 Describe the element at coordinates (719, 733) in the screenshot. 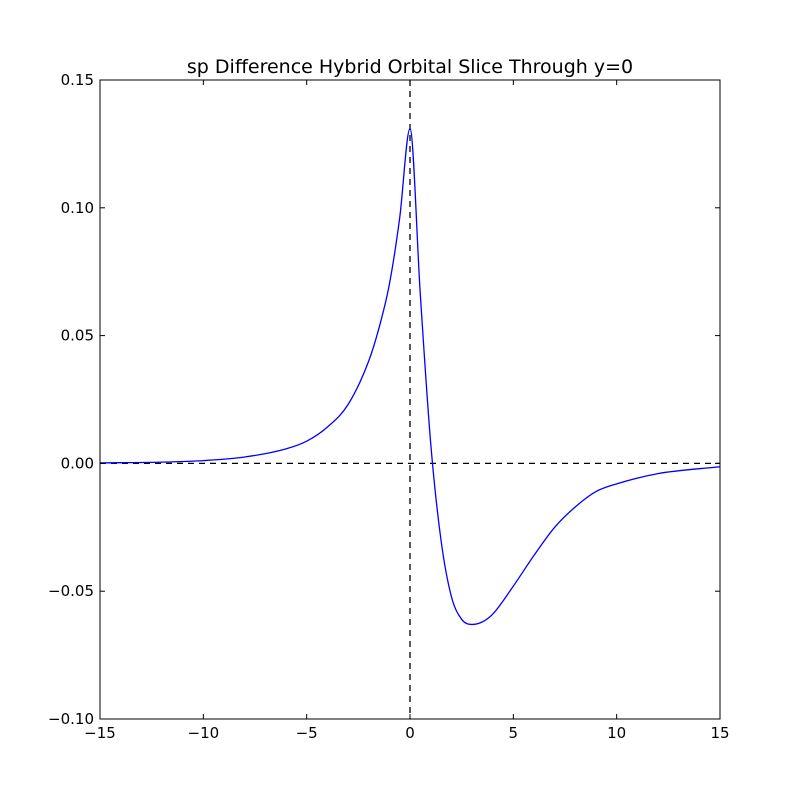

I see `x-tick-label: 15` at that location.